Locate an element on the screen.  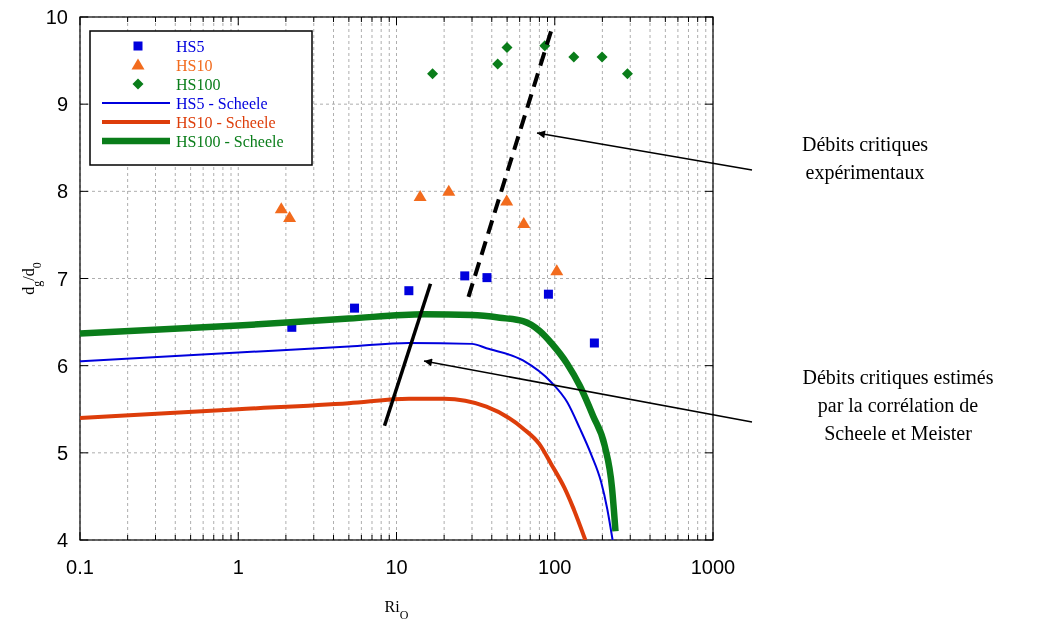
x-tick-label: 0.1 is located at coordinates (80, 567).